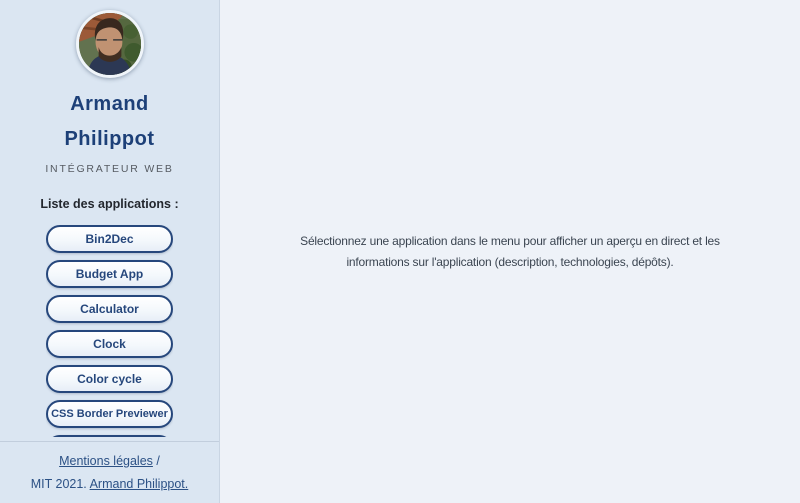 This screenshot has width=800, height=503. I want to click on avatar, so click(109, 44).